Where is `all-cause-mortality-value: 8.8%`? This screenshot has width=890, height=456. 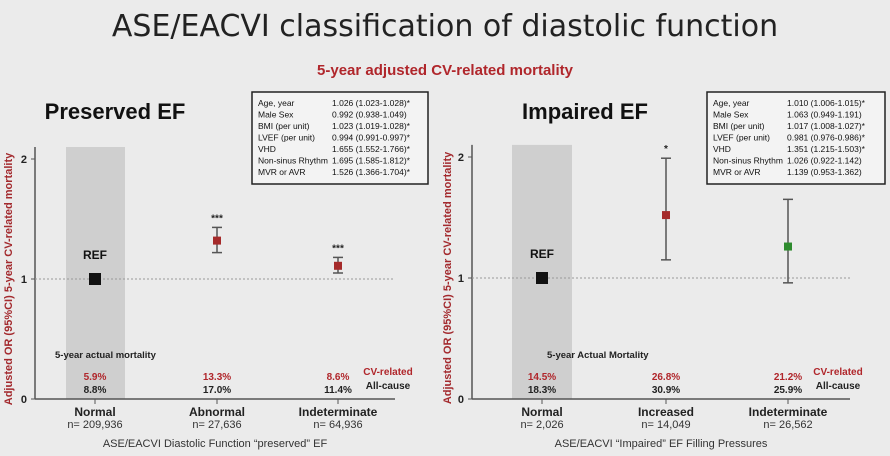
all-cause-mortality-value: 8.8% is located at coordinates (95, 390).